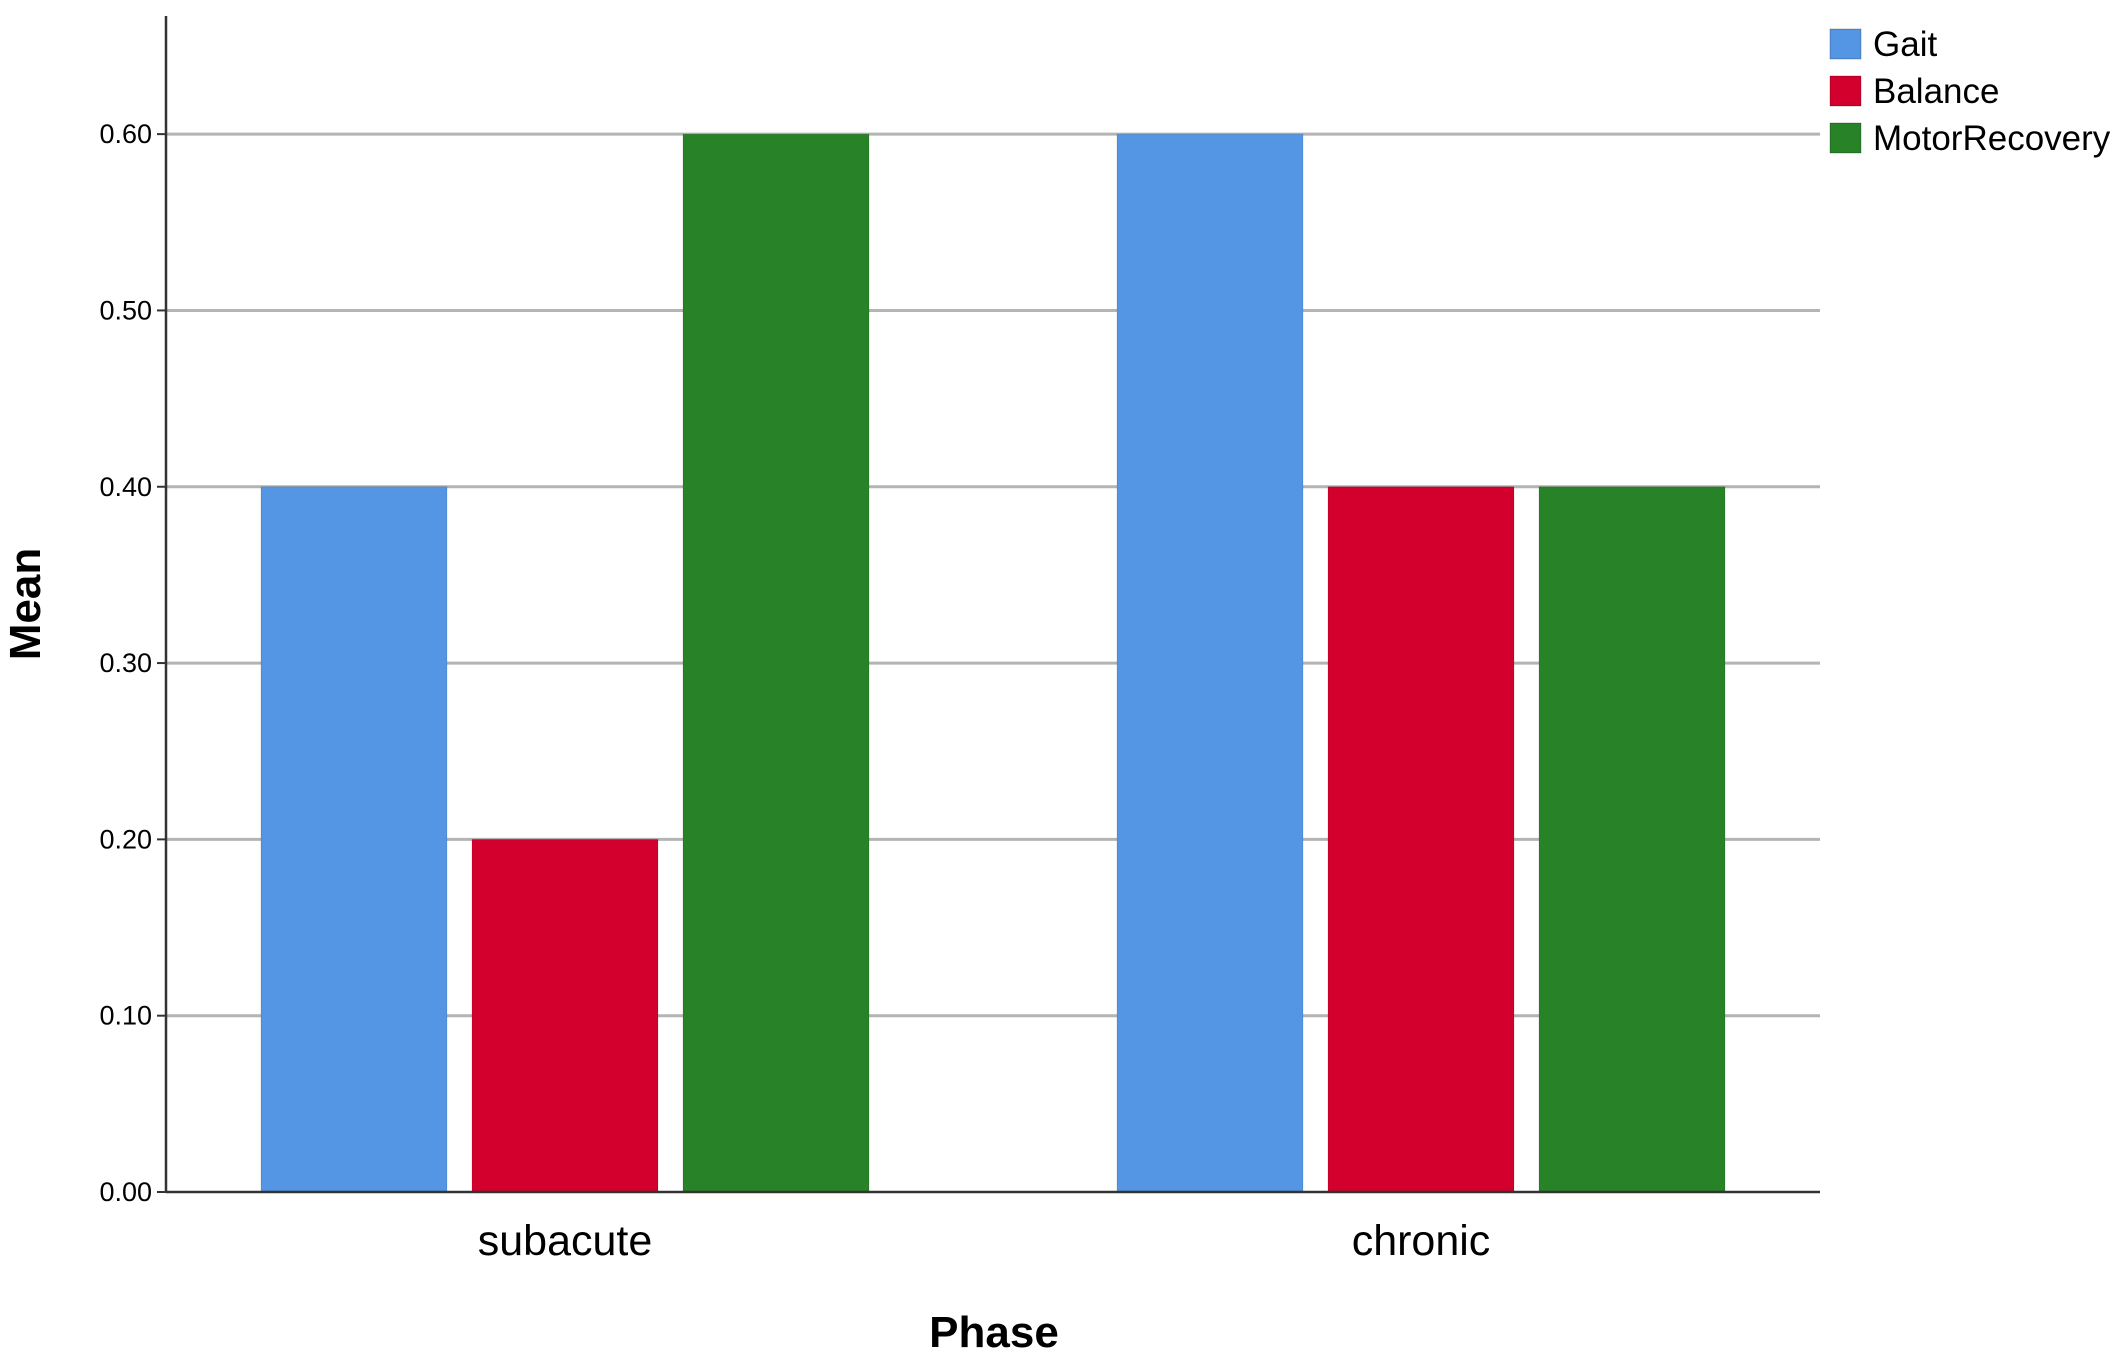  I want to click on x-category-label: subacute, so click(565, 1241).